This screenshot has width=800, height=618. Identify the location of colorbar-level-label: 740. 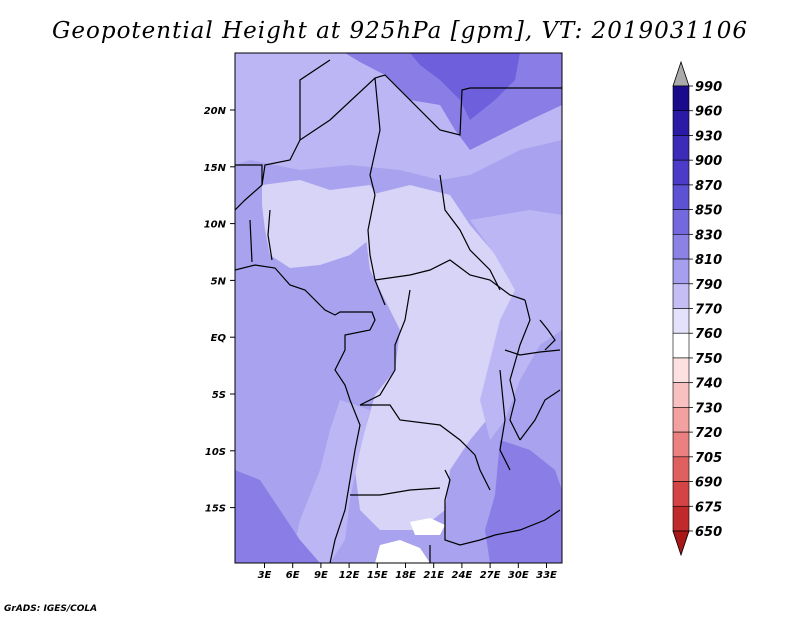
(708, 384).